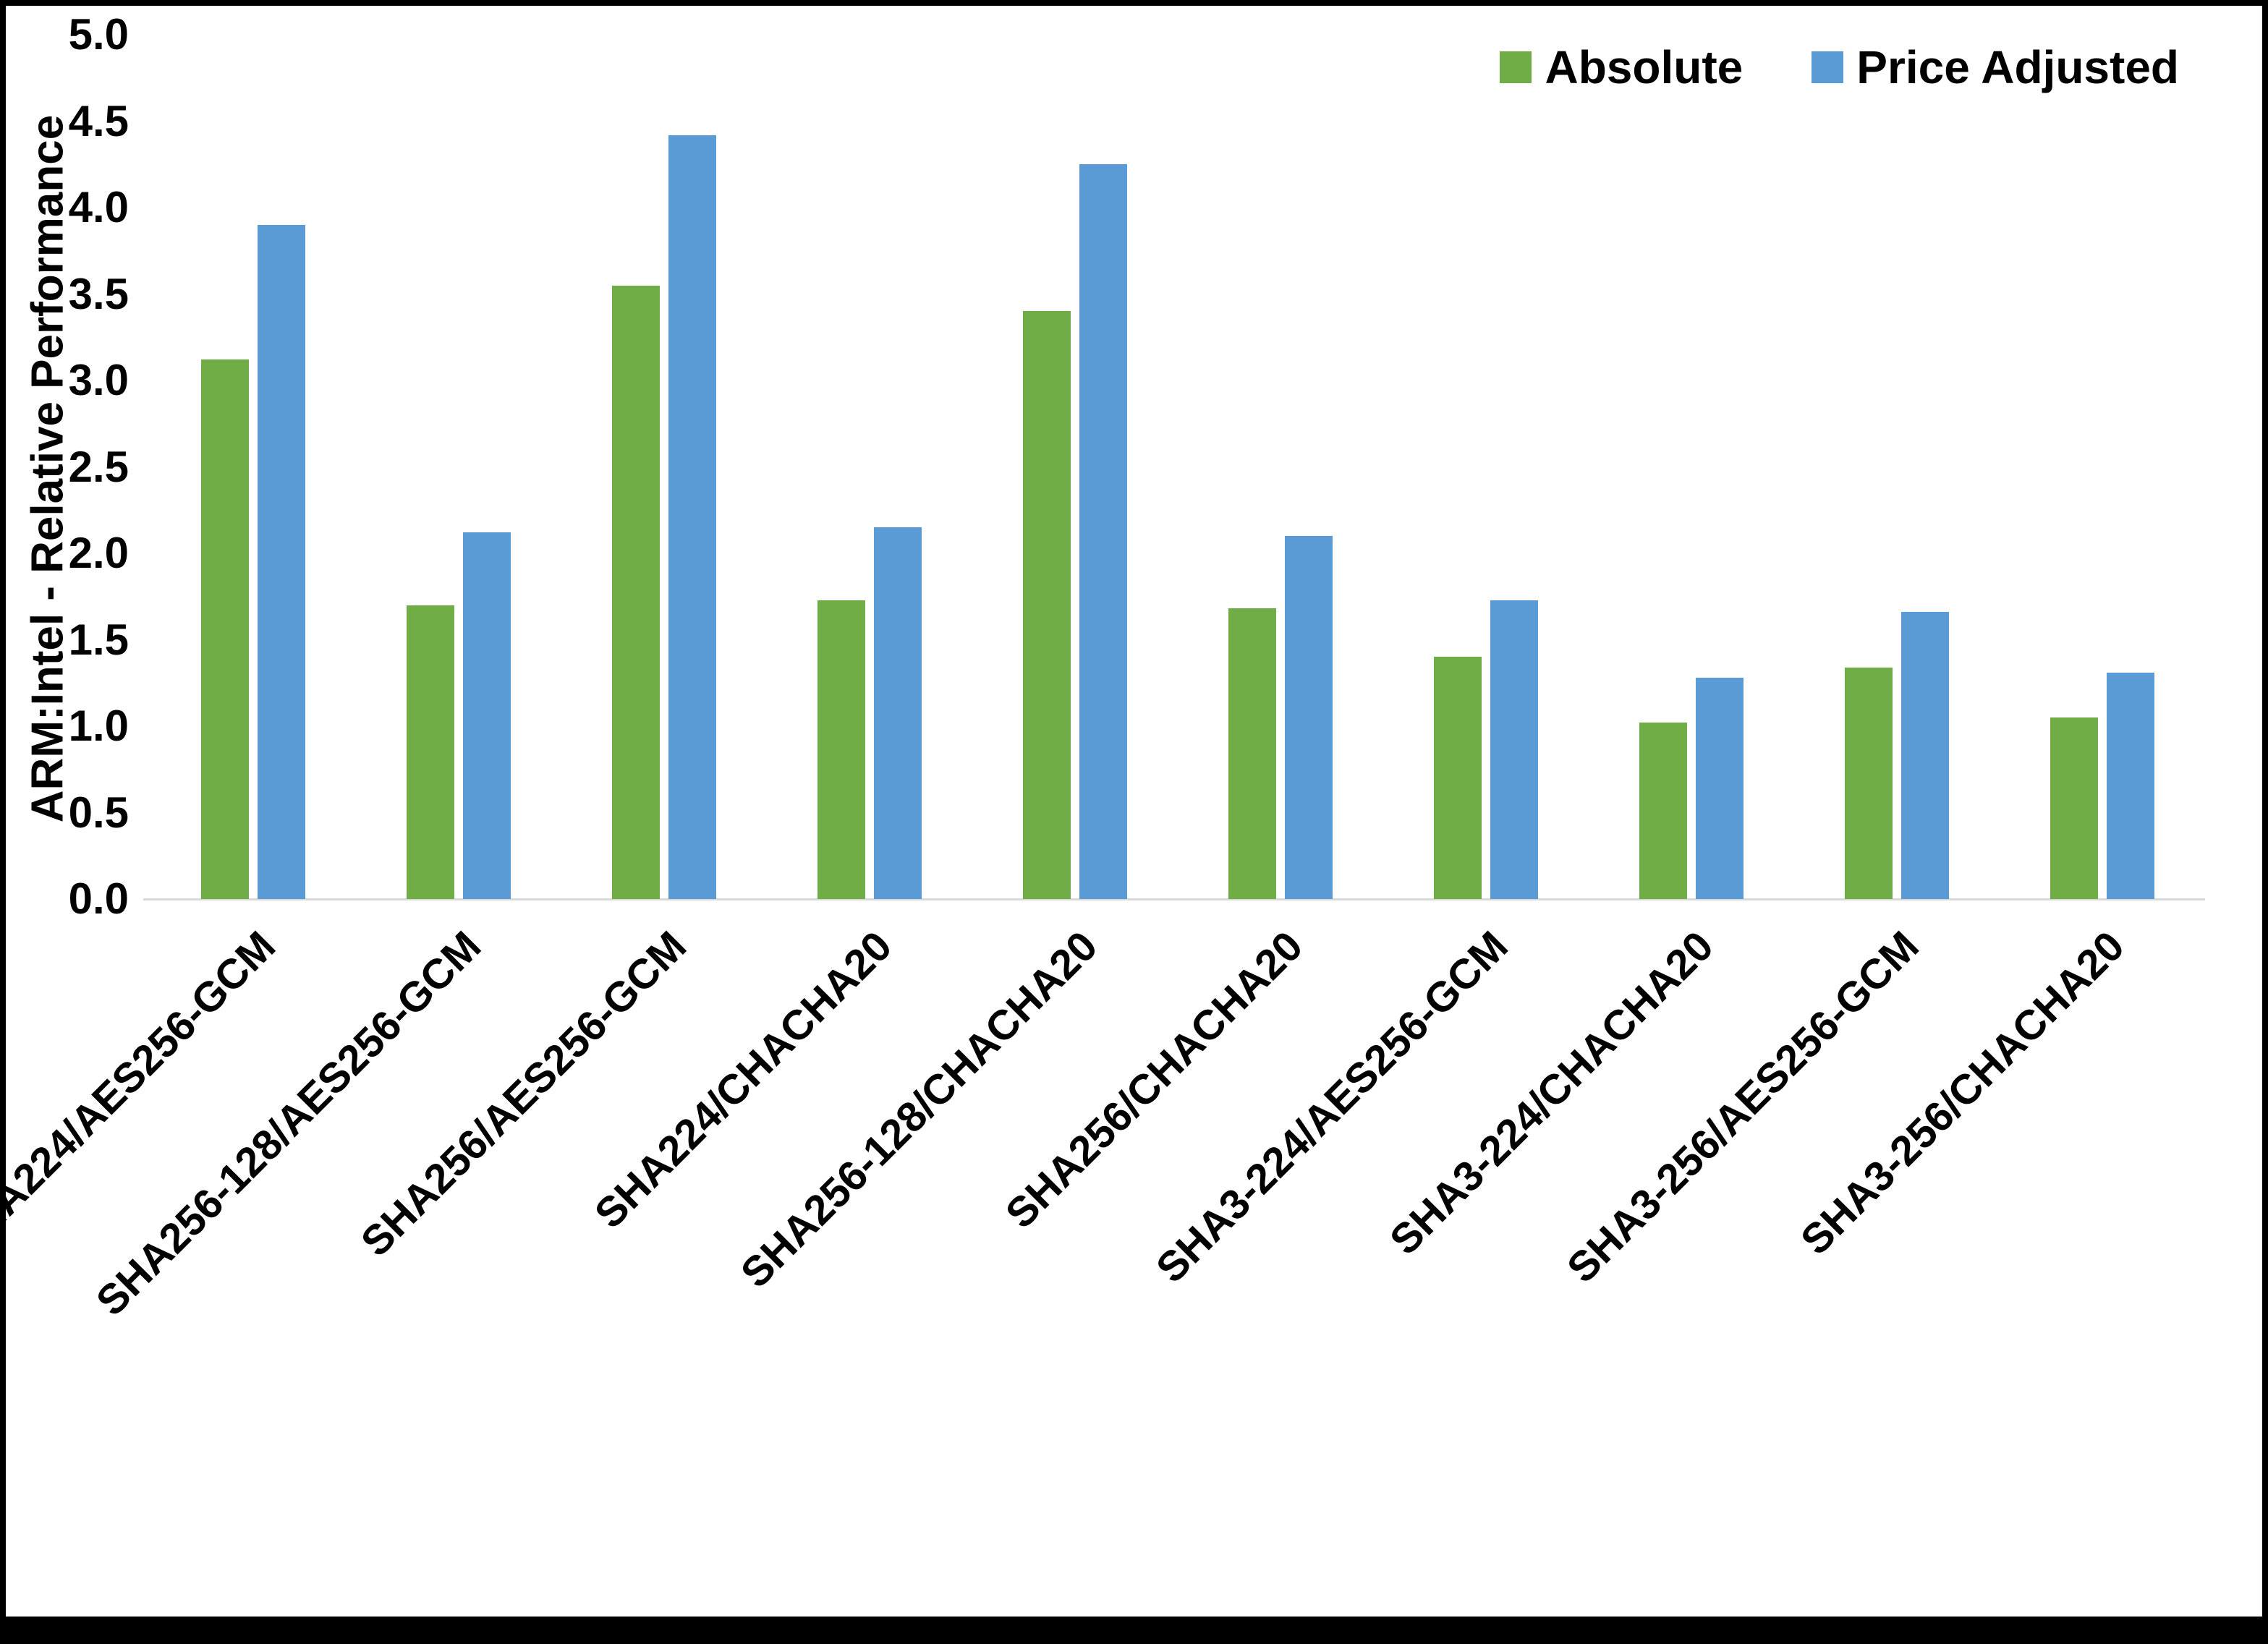 Image resolution: width=2268 pixels, height=1644 pixels. I want to click on legend: Absolute Price Adjusted, so click(1839, 67).